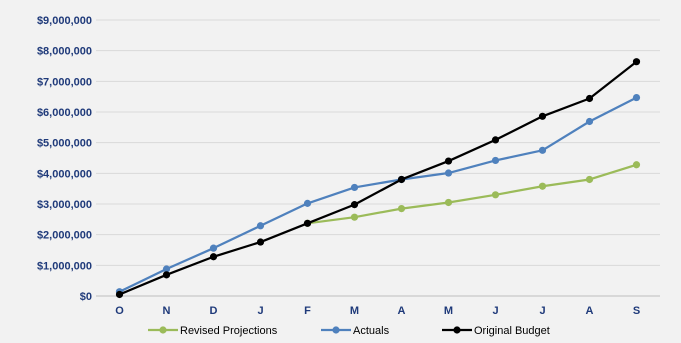  What do you see at coordinates (64, 82) in the screenshot?
I see `y-tick-label: $7,000,000` at bounding box center [64, 82].